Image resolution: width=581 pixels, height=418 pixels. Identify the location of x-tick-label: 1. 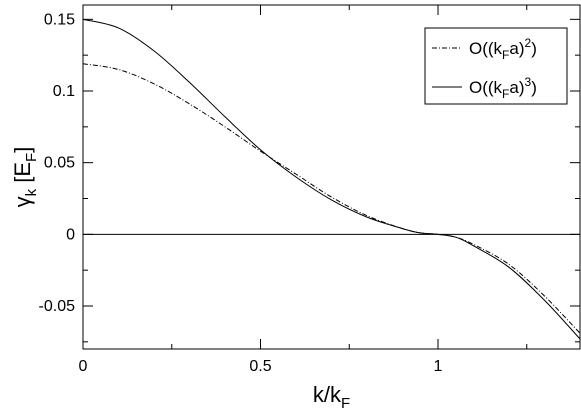
(438, 366).